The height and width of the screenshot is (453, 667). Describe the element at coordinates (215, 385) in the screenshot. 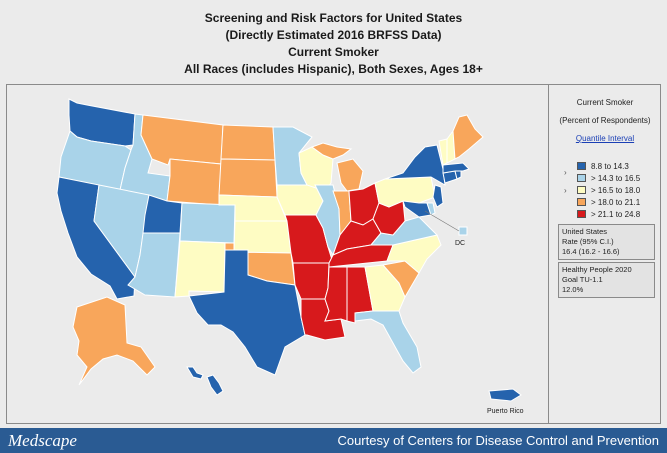

I see `state-hawaii` at that location.